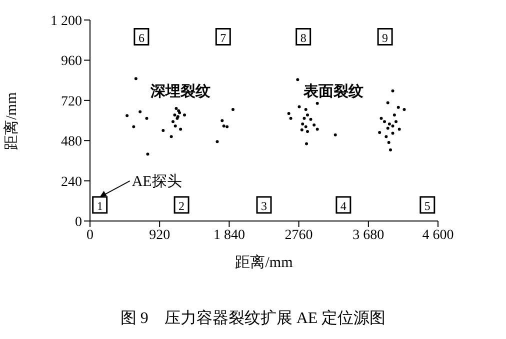 The height and width of the screenshot is (339, 506). What do you see at coordinates (264, 262) in the screenshot?
I see `x-axis-title: 距离/mm` at bounding box center [264, 262].